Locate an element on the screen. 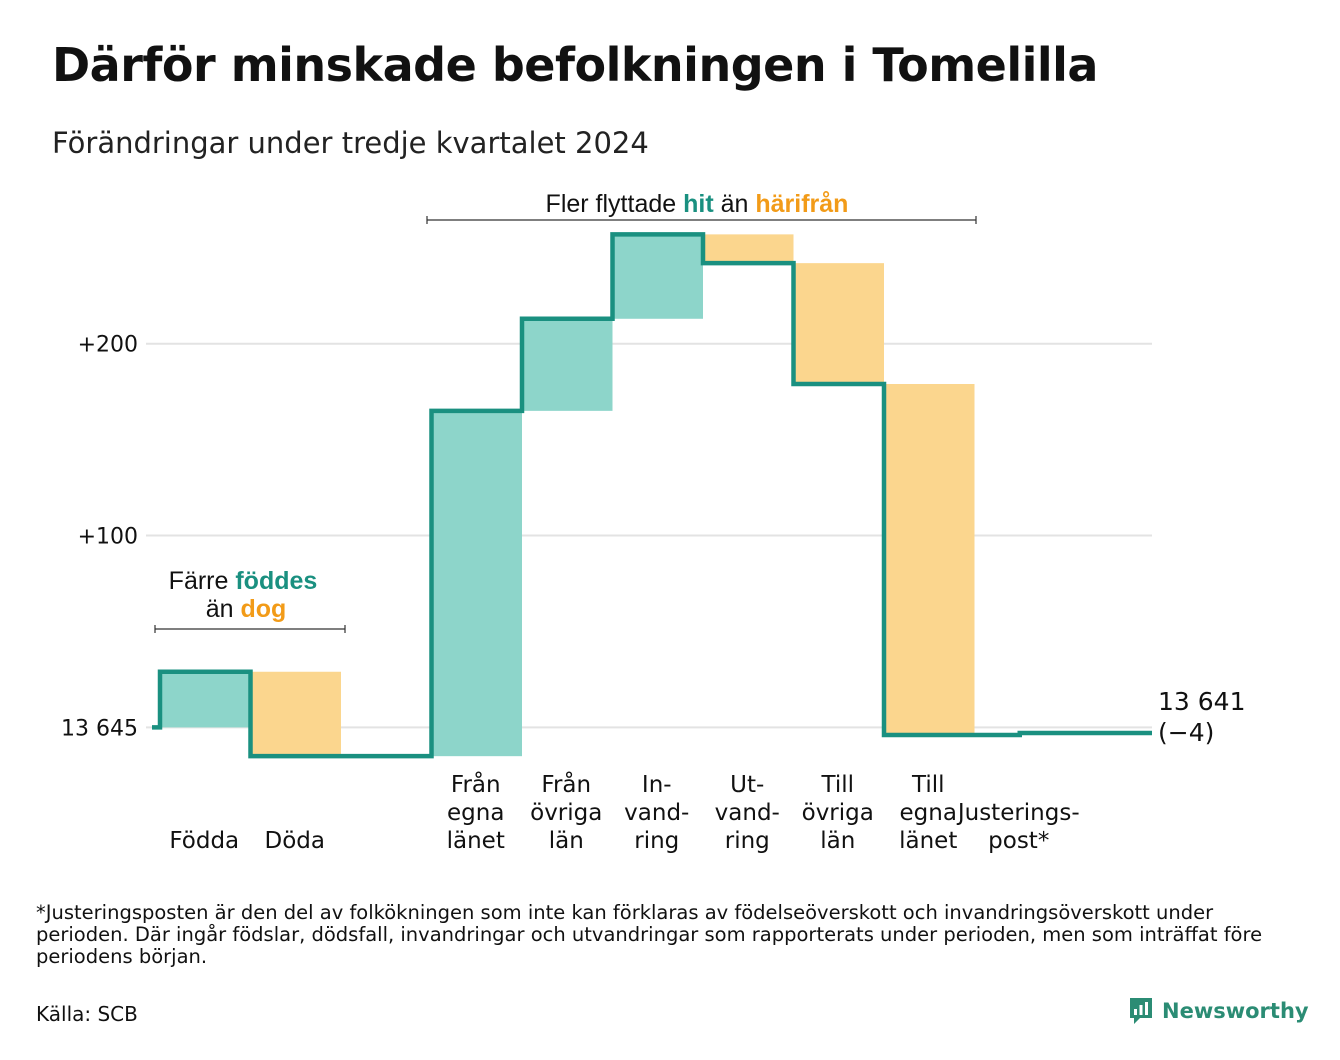 The image size is (1340, 1060). y-tick-label-2: +200 is located at coordinates (108, 345).